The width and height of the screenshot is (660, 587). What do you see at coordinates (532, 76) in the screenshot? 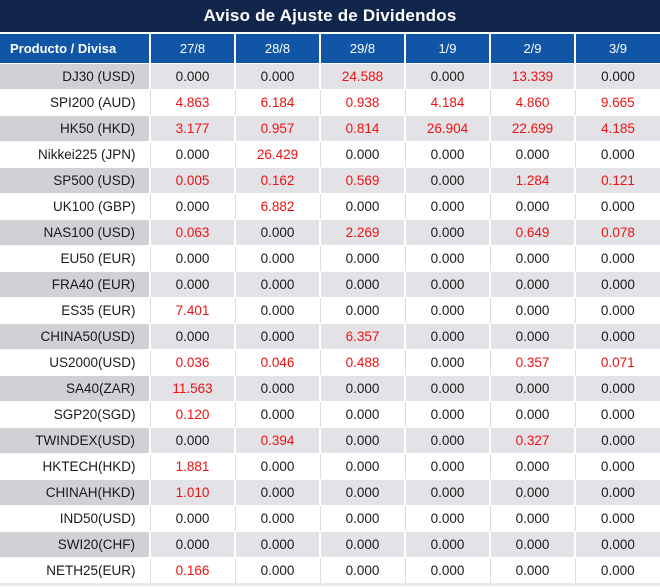
I see `value-cell: 13.339` at bounding box center [532, 76].